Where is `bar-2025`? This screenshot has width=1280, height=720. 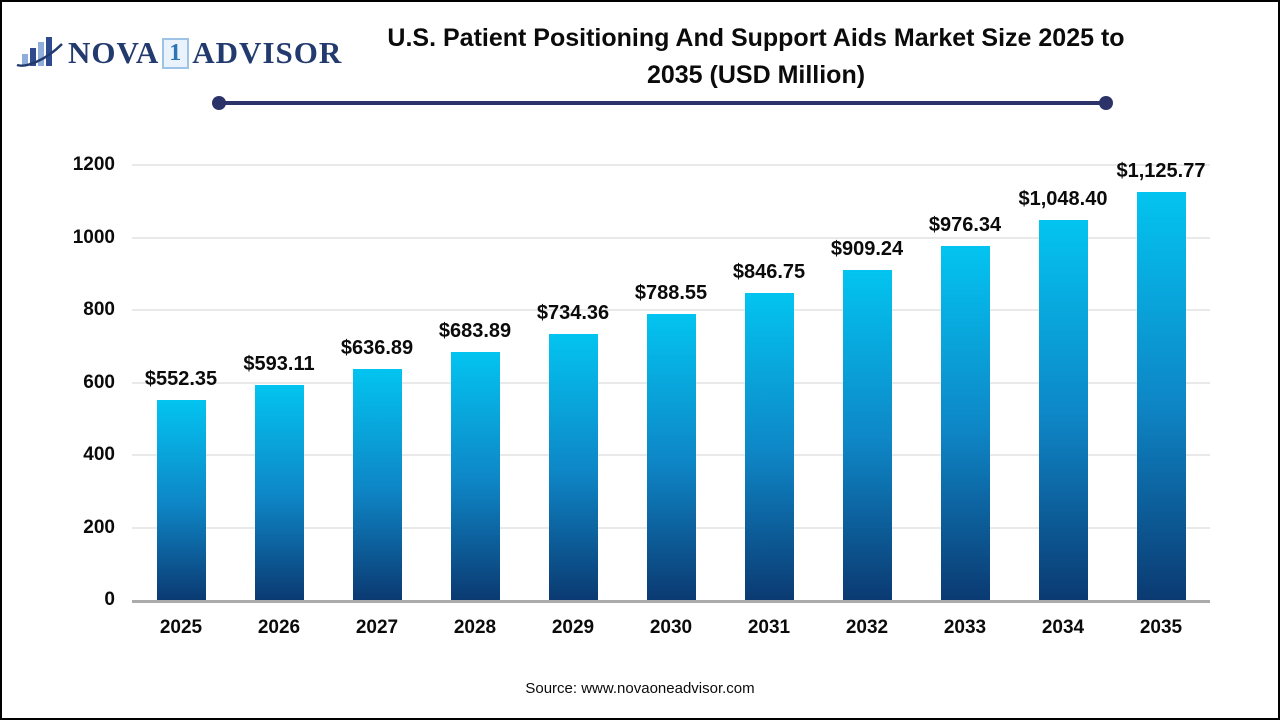 bar-2025 is located at coordinates (181, 499).